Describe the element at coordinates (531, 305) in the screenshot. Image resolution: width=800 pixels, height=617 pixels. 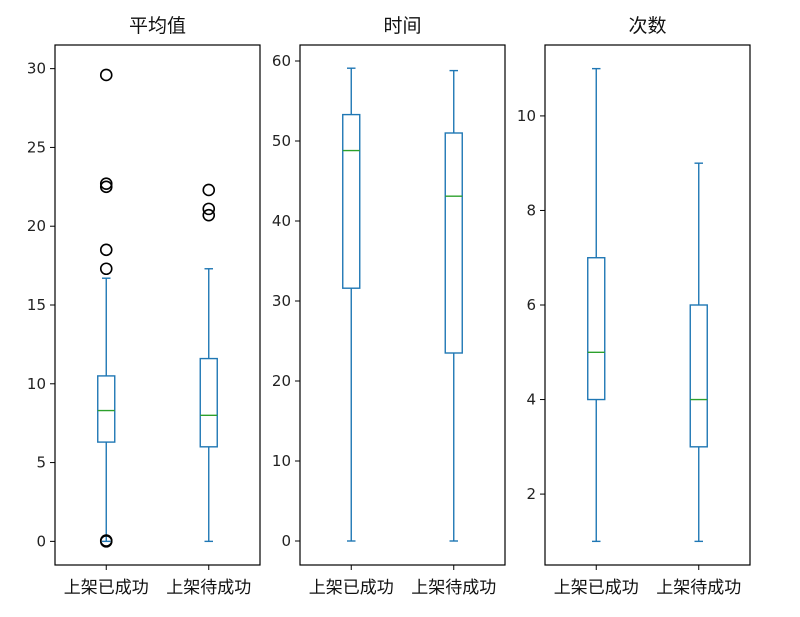
I see `y-tick-label: 6` at that location.